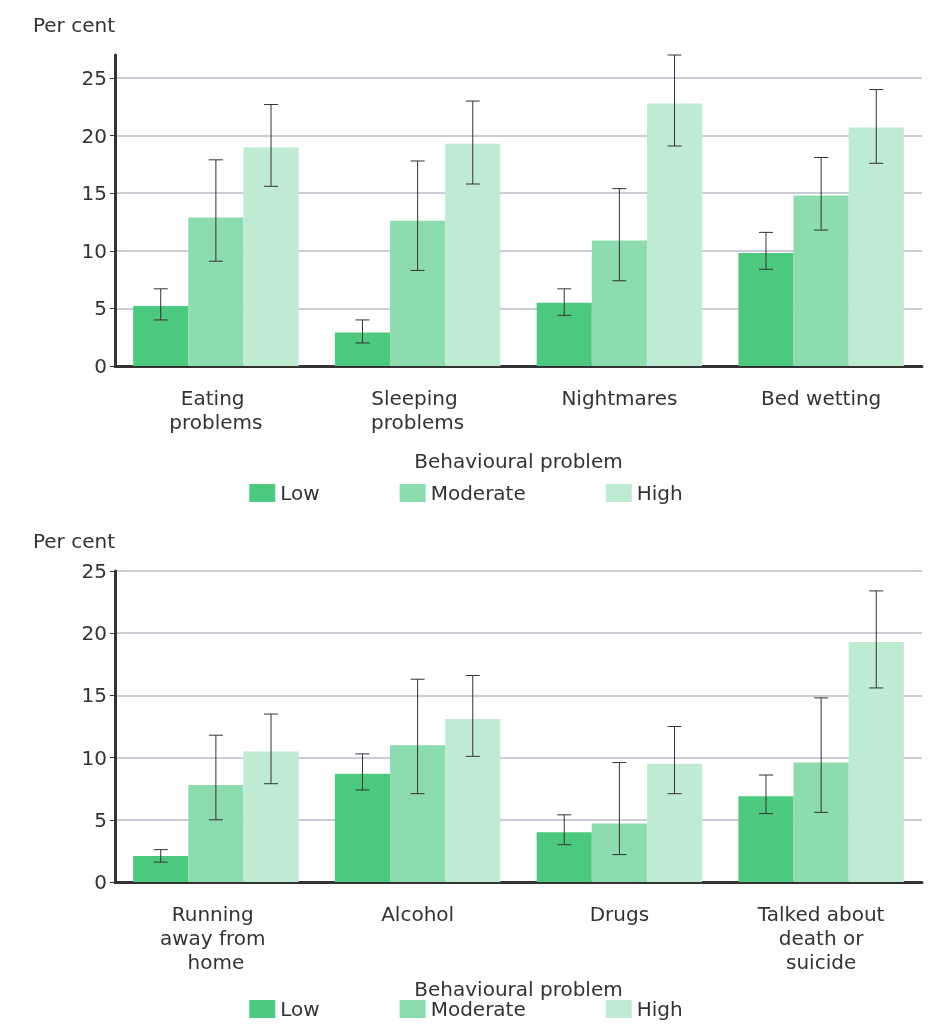 Image resolution: width=932 pixels, height=1032 pixels. What do you see at coordinates (619, 398) in the screenshot?
I see `x-tick-label: Nightmares` at bounding box center [619, 398].